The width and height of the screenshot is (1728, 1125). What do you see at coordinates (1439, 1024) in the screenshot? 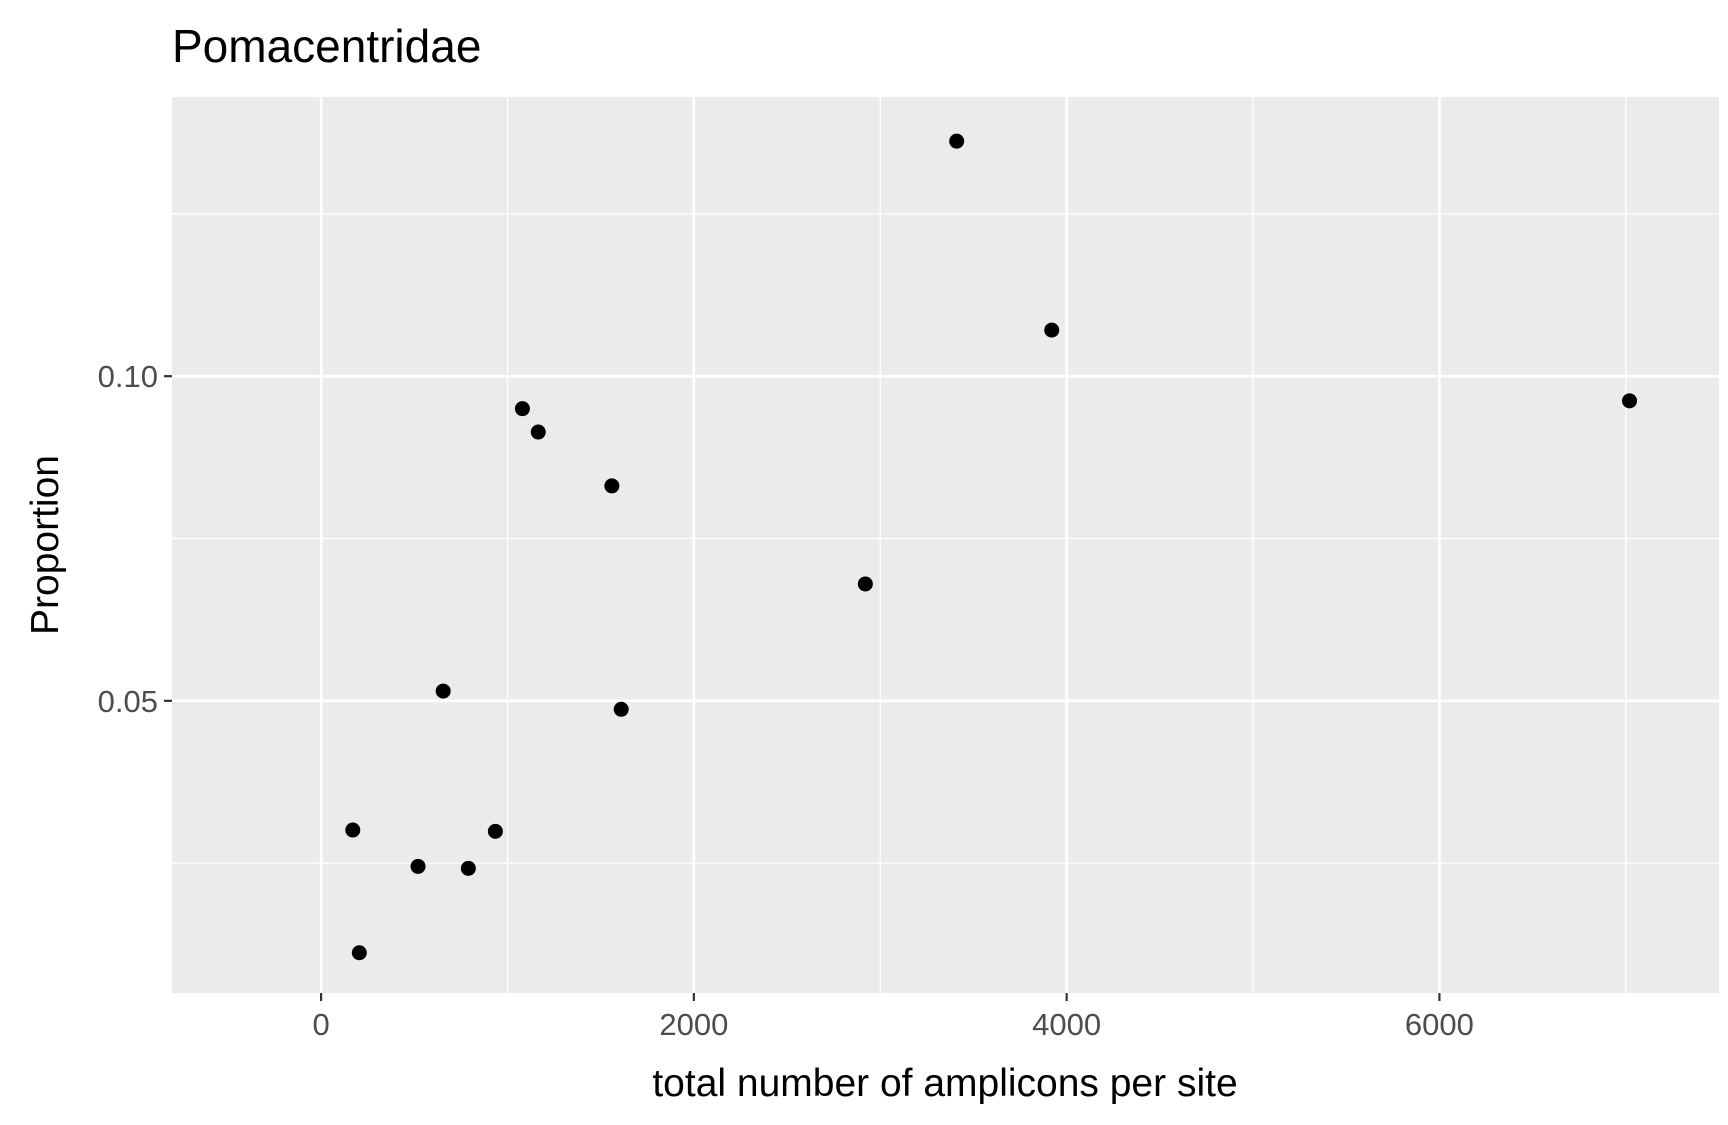
I see `x-tick-label: 6000` at bounding box center [1439, 1024].